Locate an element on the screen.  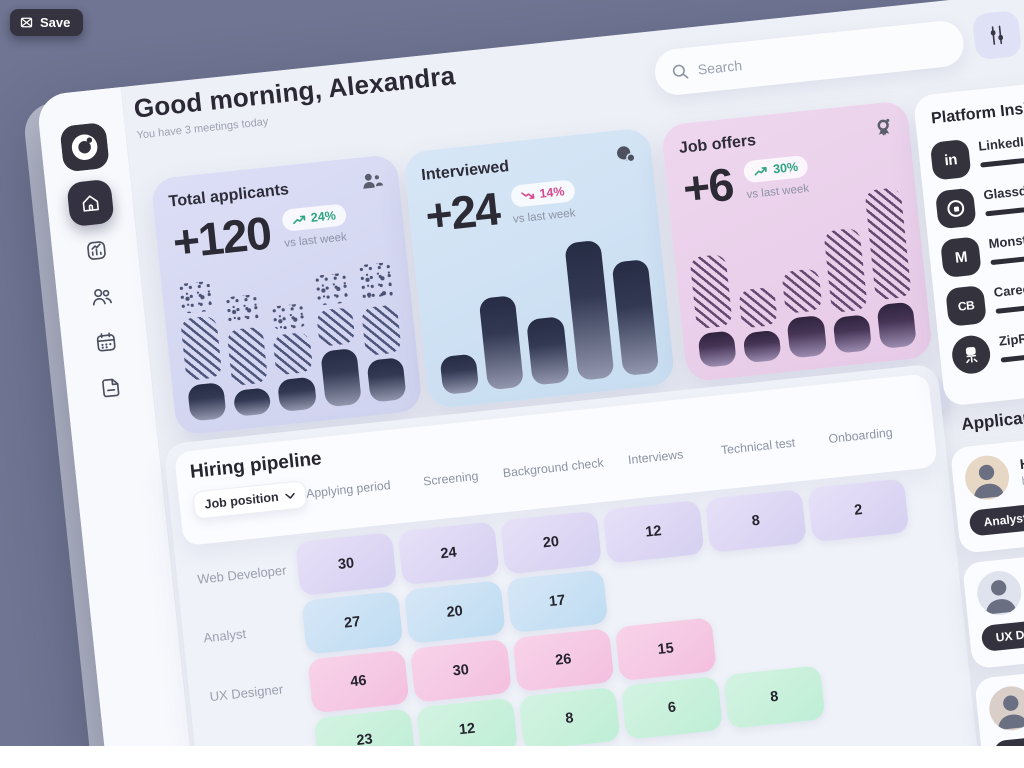
pipeline-column-header: Technical test is located at coordinates (758, 446).